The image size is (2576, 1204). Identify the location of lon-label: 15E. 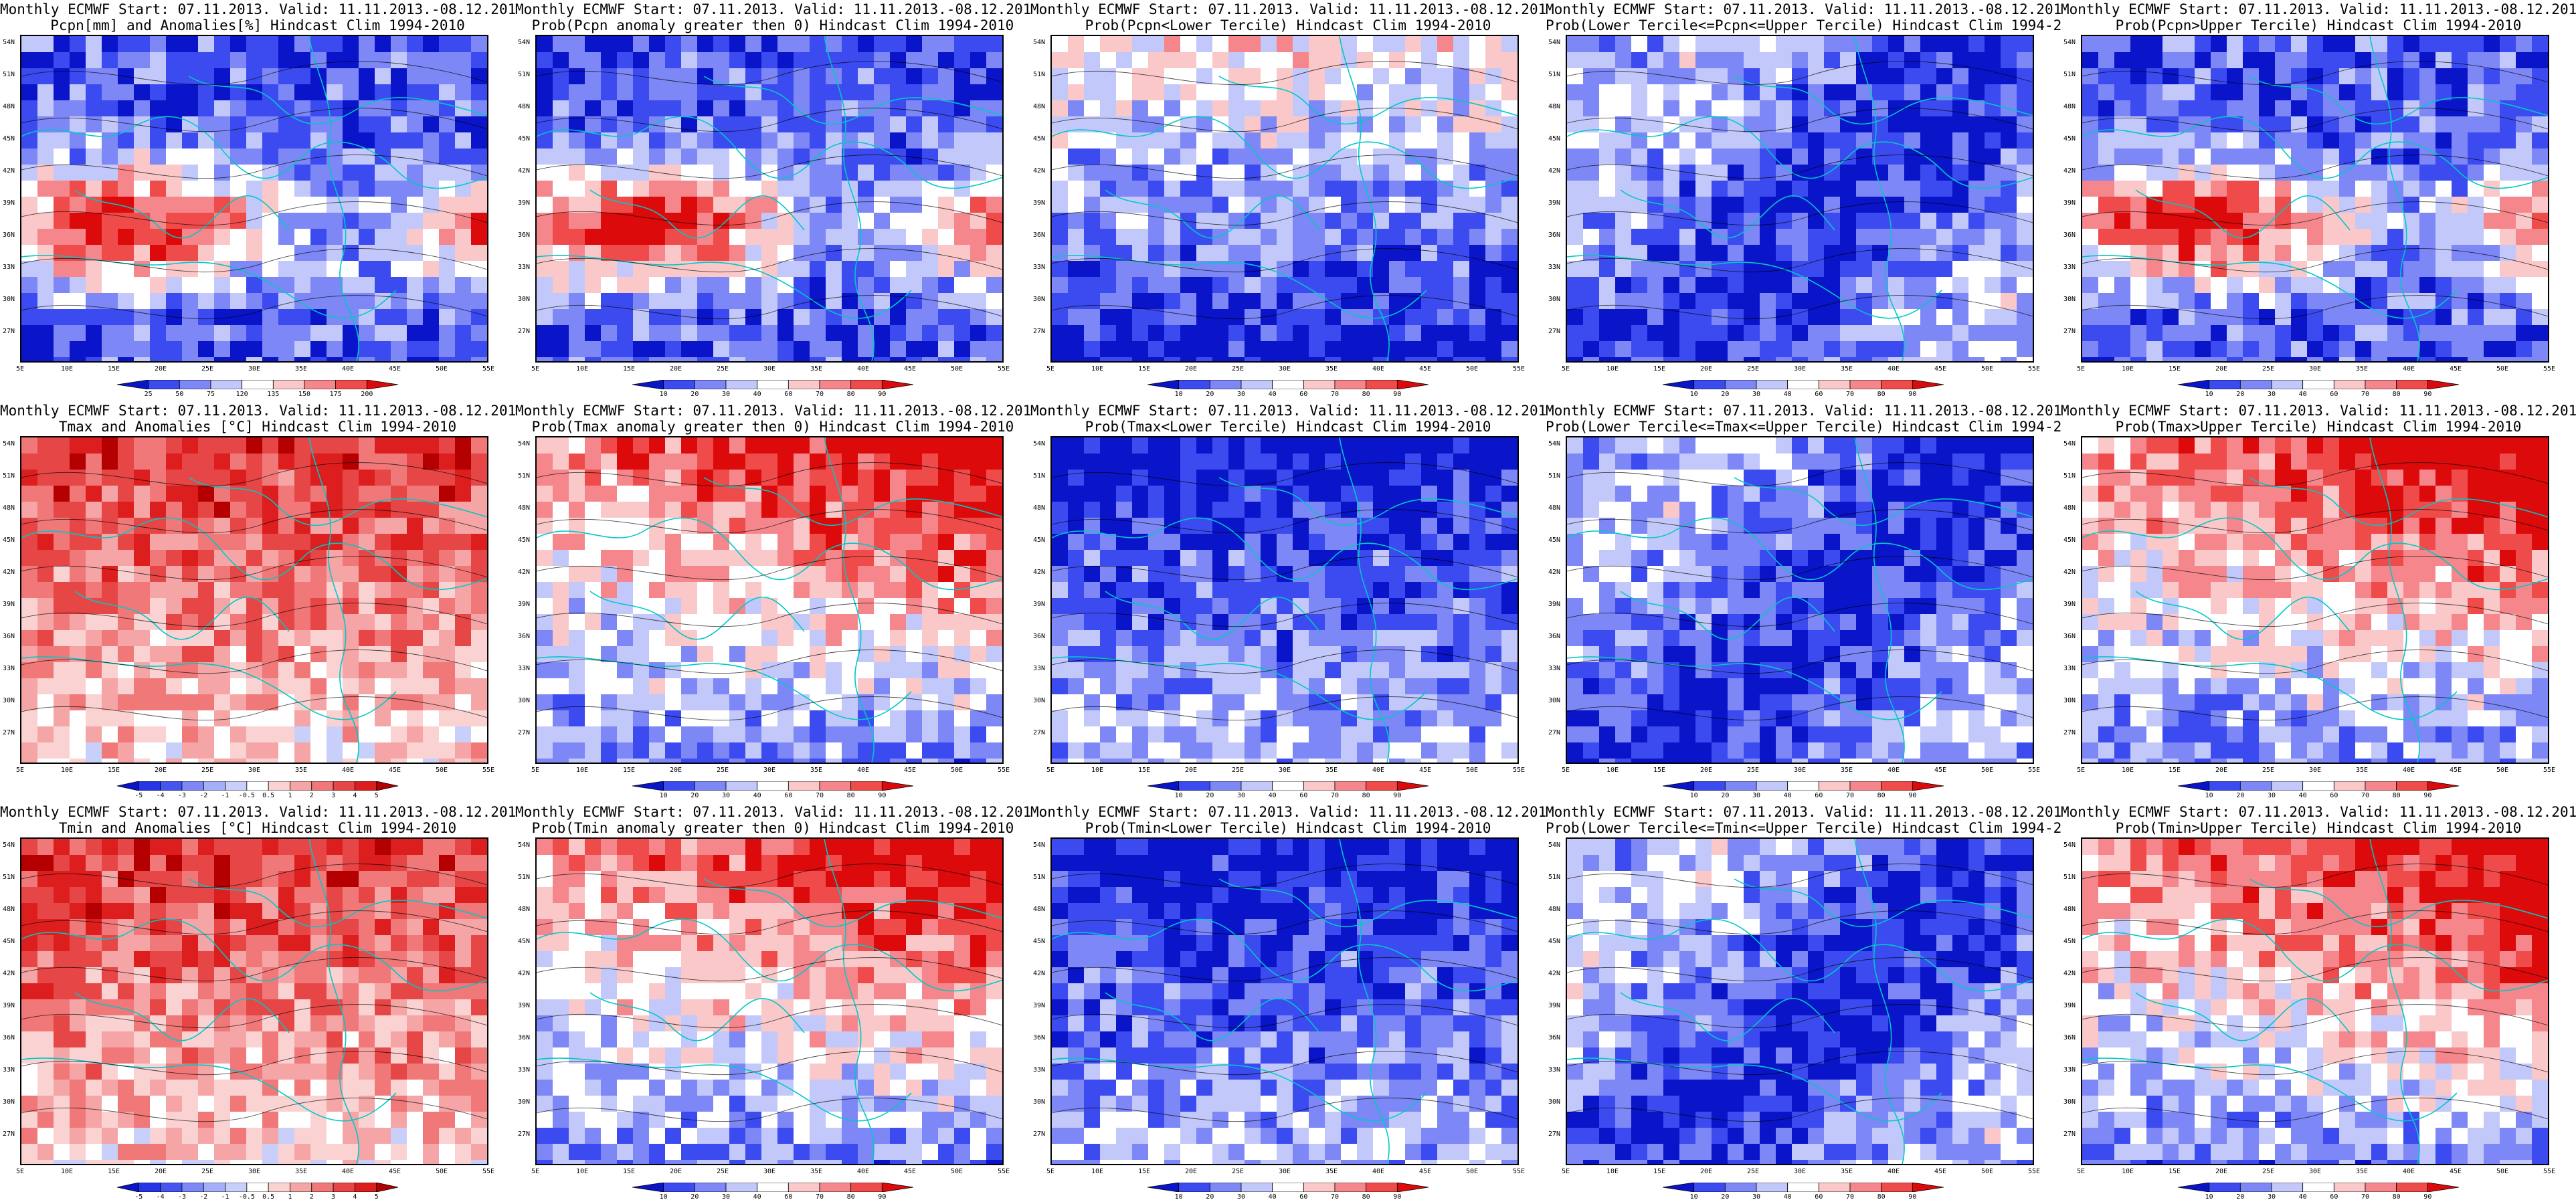
(629, 770).